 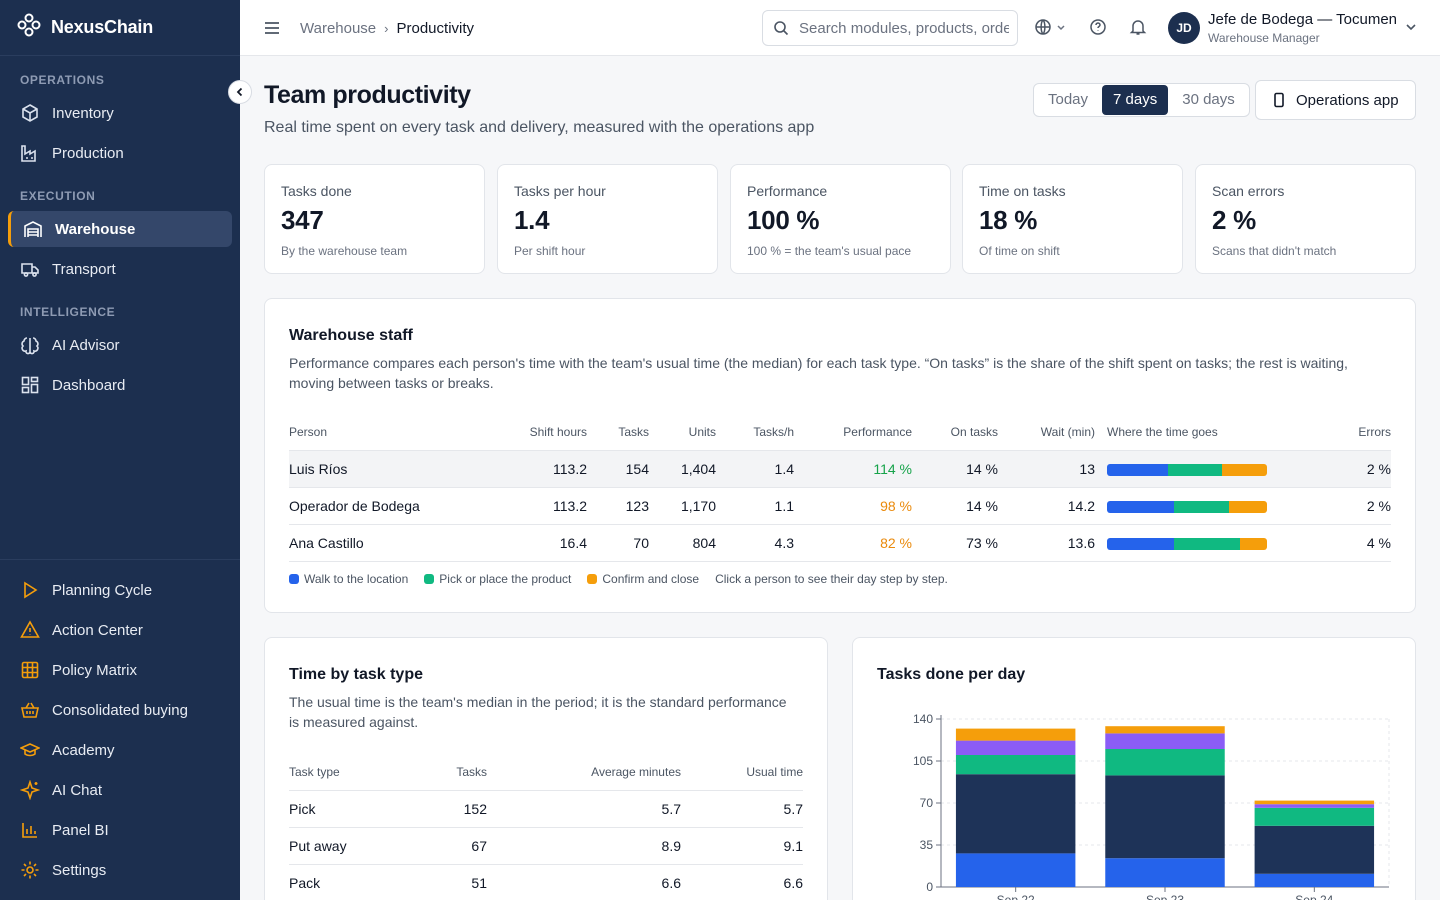 I want to click on sidebar-item-label: Consolidated buying, so click(x=120, y=710).